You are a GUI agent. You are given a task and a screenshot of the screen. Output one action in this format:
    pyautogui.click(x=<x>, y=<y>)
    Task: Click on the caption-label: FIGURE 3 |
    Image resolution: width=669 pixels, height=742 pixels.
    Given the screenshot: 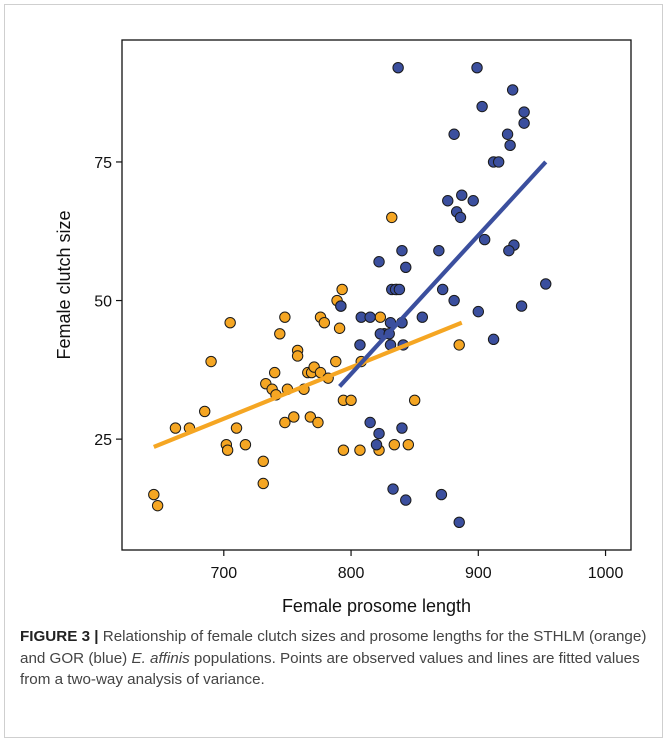 What is the action you would take?
    pyautogui.click(x=59, y=636)
    